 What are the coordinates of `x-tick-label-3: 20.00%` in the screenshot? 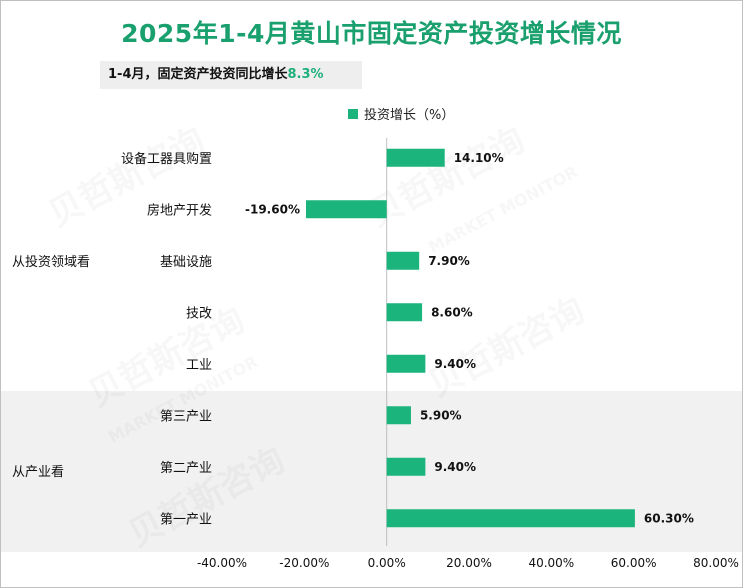 It's located at (469, 563).